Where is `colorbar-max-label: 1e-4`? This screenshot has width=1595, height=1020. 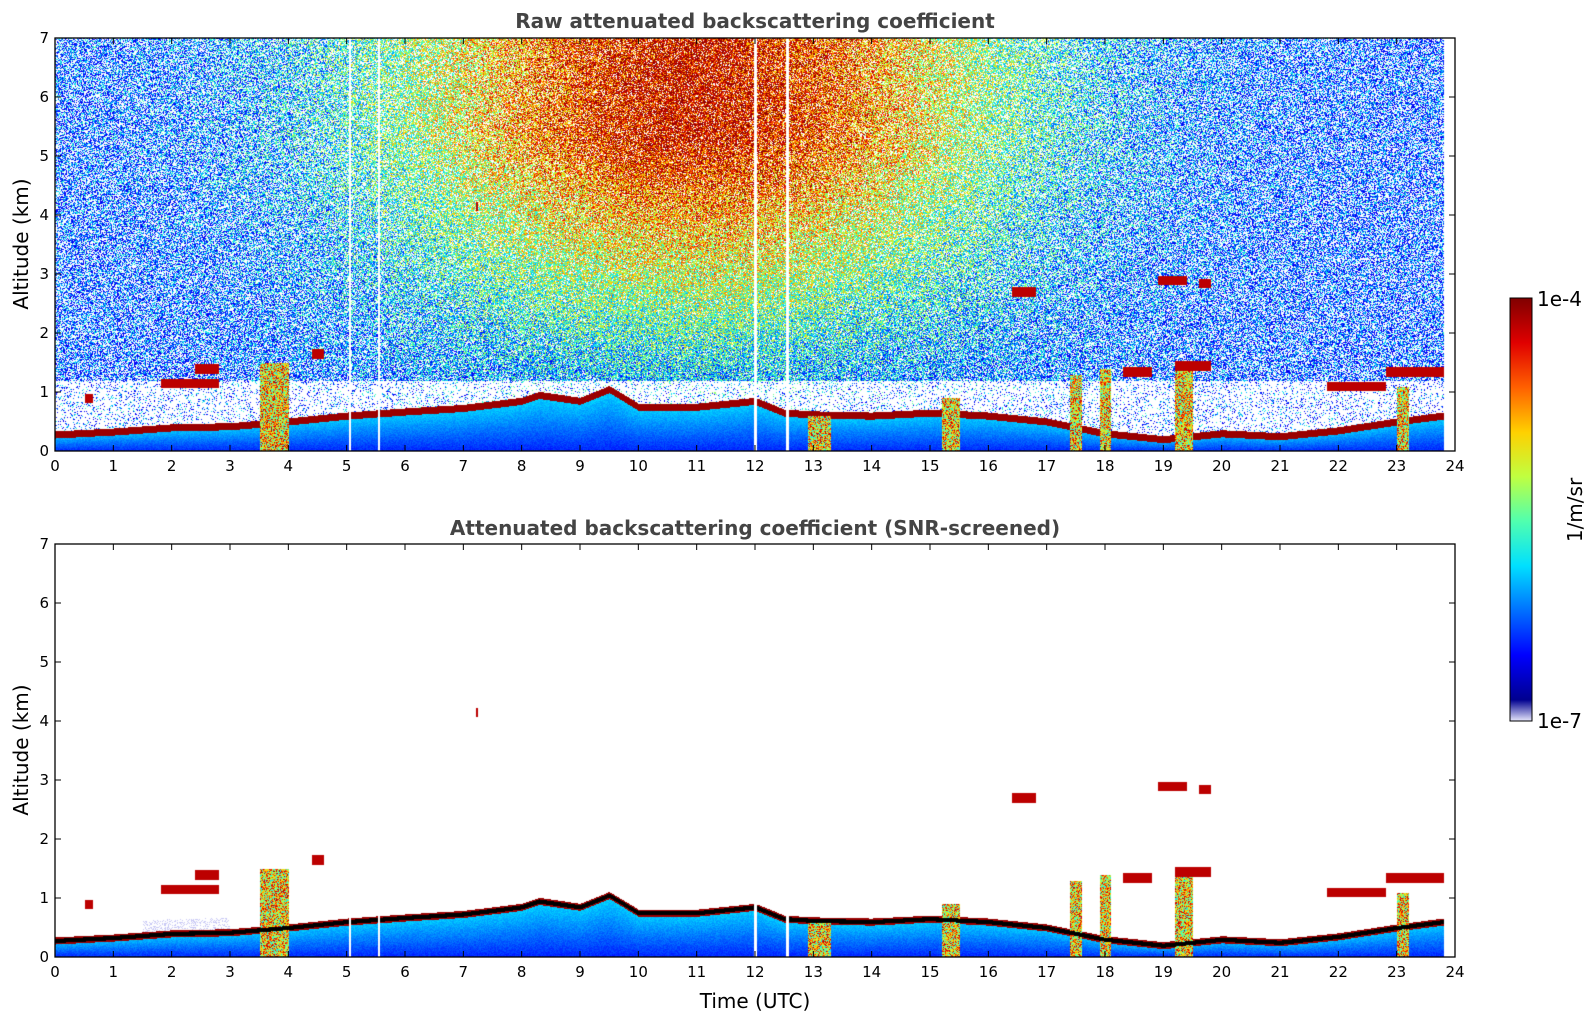 colorbar-max-label: 1e-4 is located at coordinates (1559, 299).